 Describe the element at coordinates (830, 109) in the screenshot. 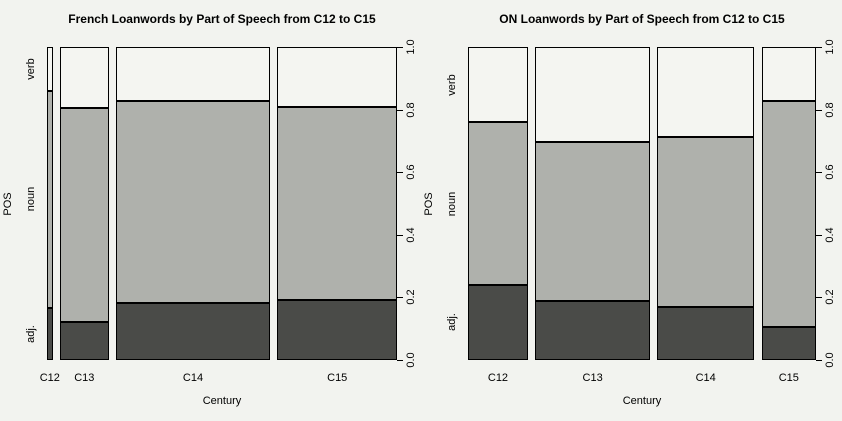

I see `y-tick-label-on-0.8: 0.8` at that location.